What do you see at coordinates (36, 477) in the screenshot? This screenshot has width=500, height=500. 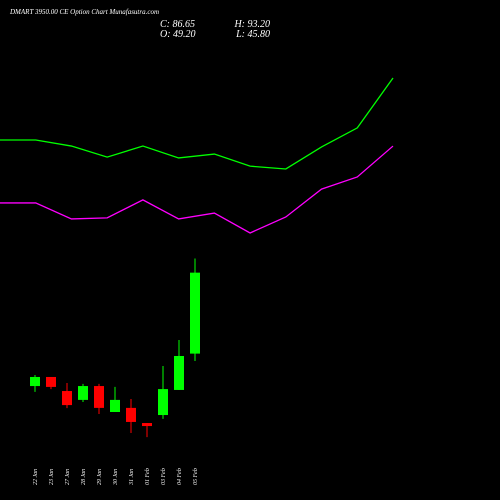 I see `x-tick-label: 22 Jan` at bounding box center [36, 477].